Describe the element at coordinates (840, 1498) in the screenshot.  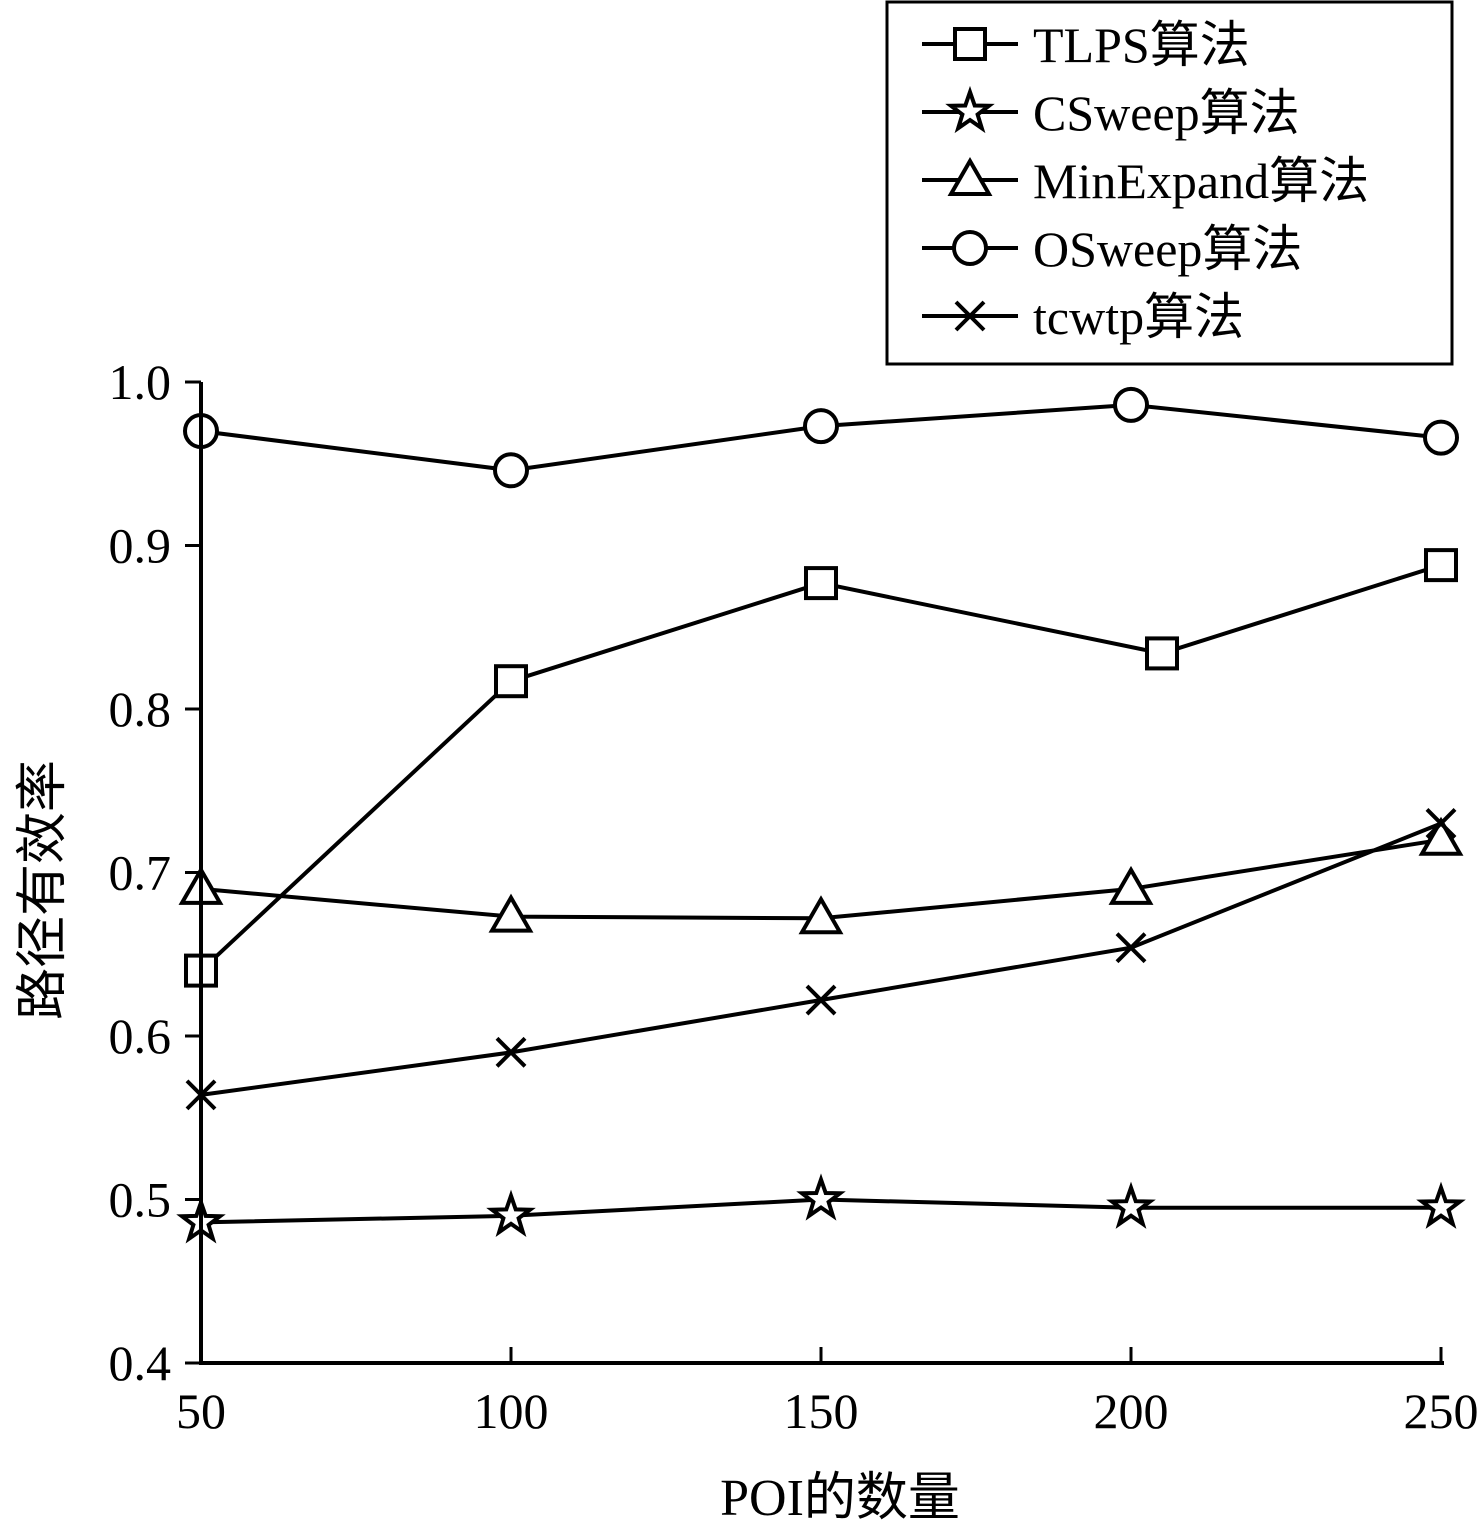
I see `x-axis-label: POI的数量` at that location.